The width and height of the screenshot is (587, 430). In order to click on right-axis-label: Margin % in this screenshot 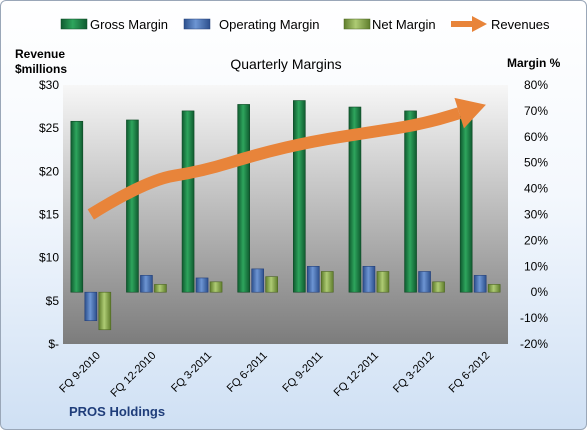, I will do `click(534, 63)`.